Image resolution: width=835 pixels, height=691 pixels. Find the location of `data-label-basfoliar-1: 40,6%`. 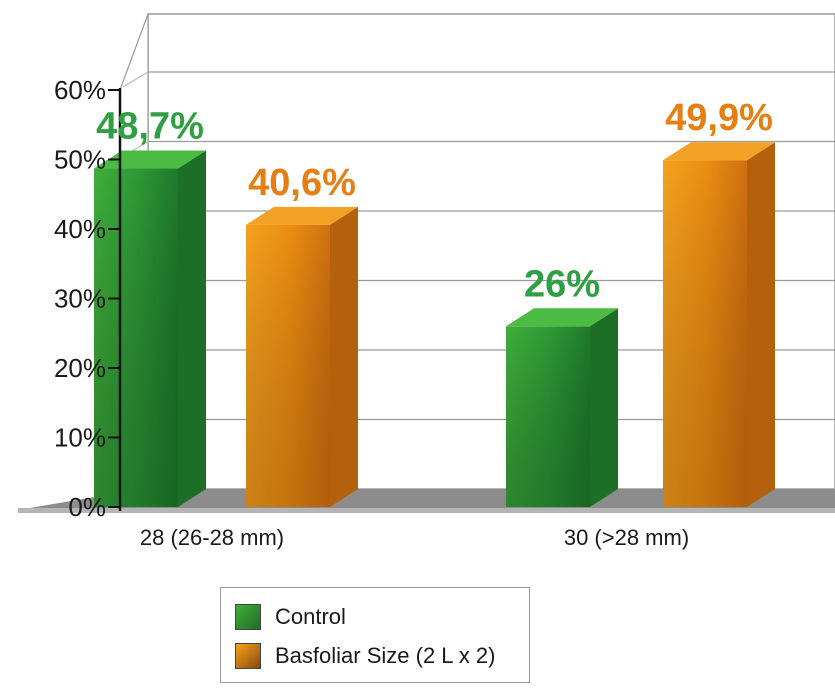

data-label-basfoliar-1: 40,6% is located at coordinates (302, 183).